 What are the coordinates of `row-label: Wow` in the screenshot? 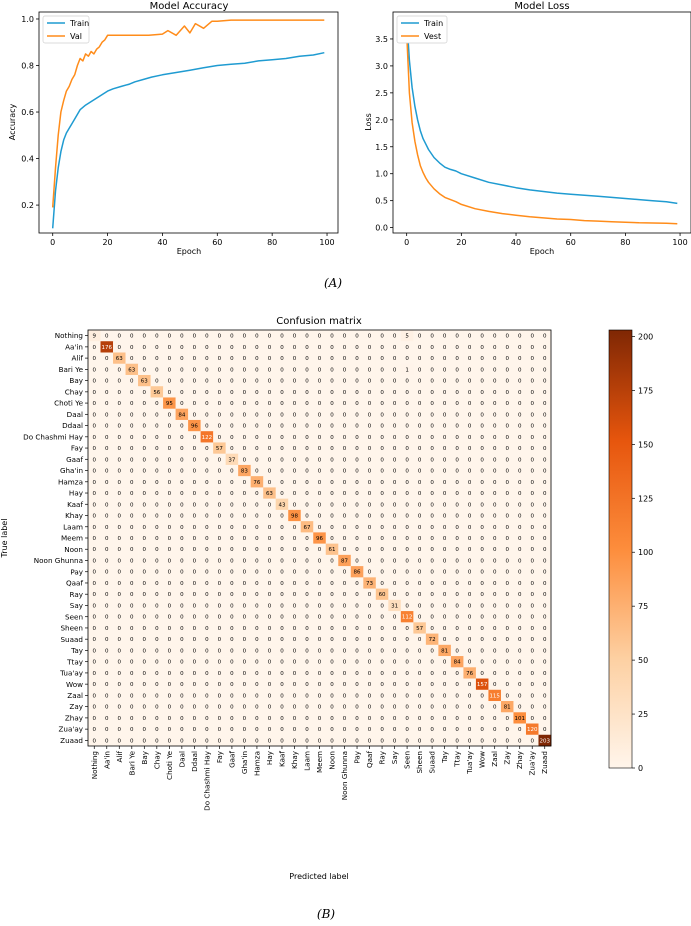 It's located at (74, 684).